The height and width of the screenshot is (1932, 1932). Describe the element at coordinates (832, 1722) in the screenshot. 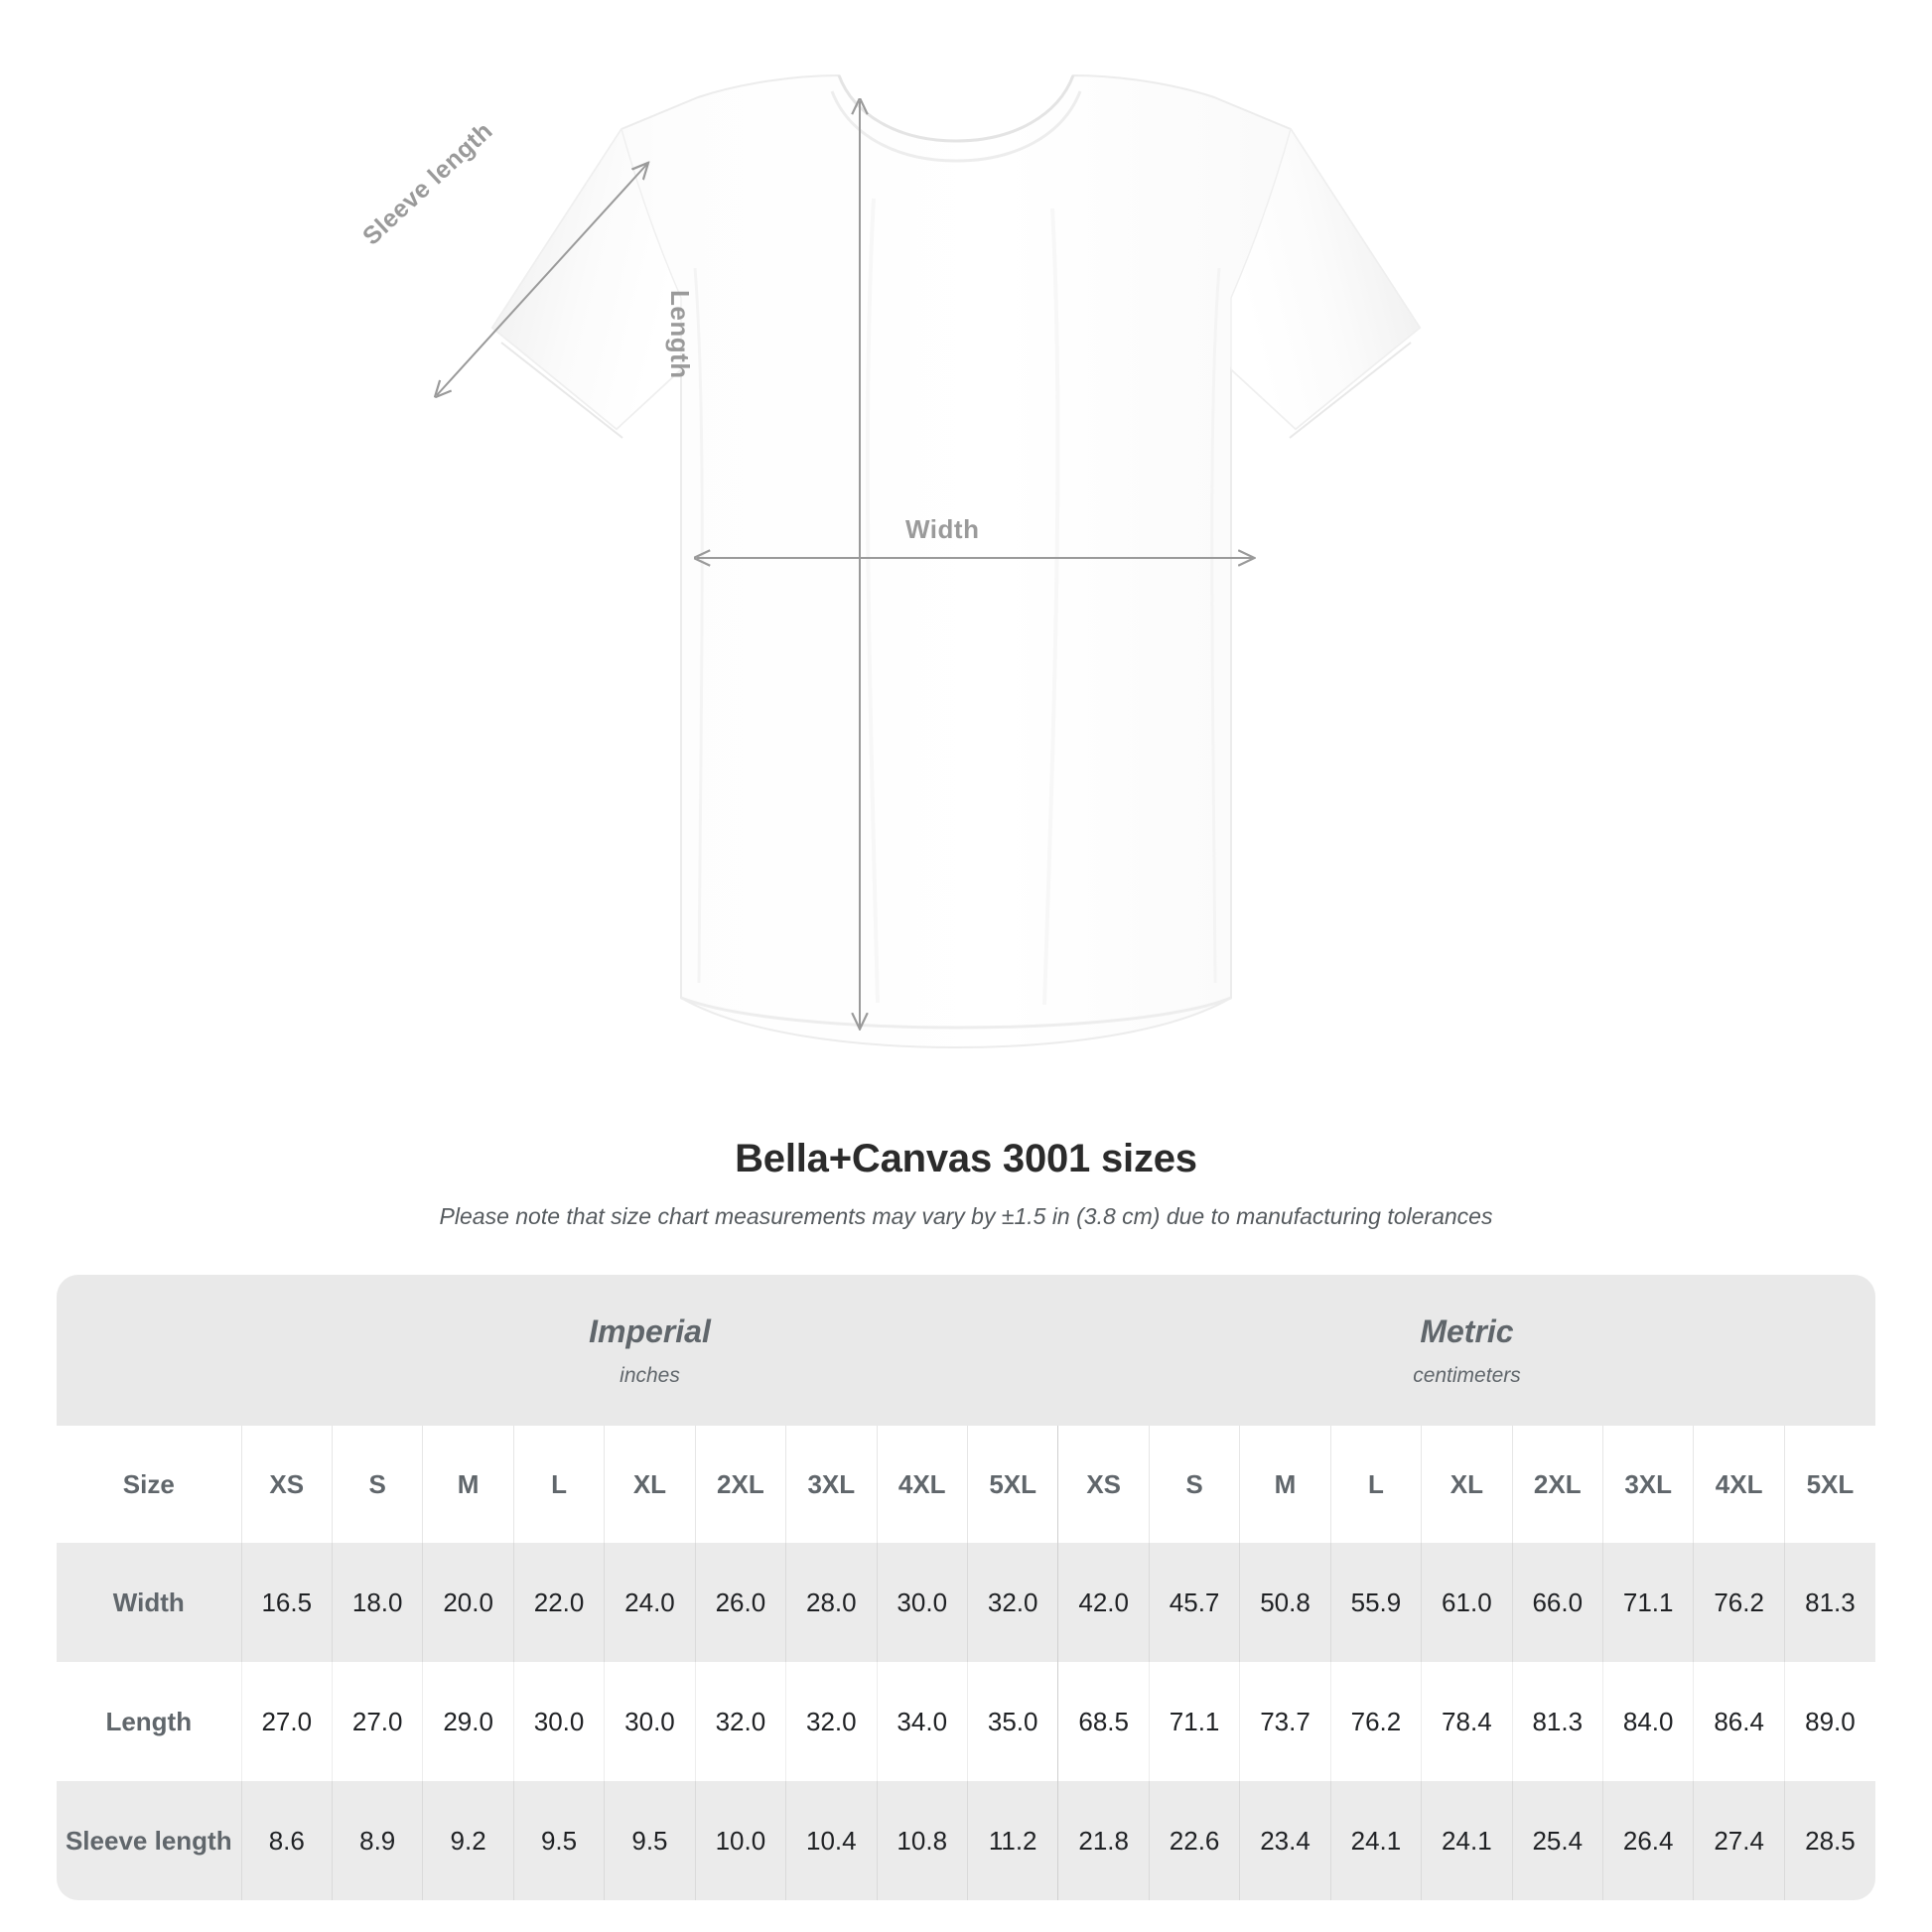

I see `cell-length-imperial-3xl: 32.0` at that location.